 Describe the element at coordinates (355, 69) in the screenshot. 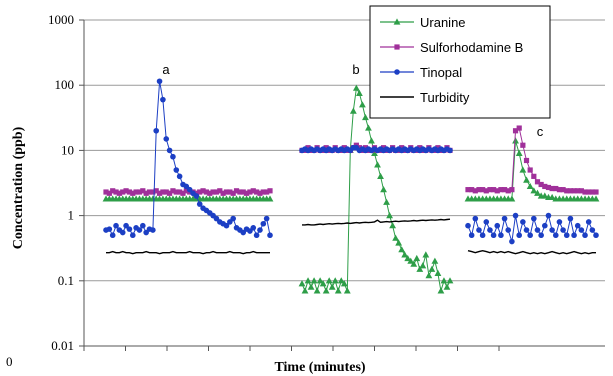

I see `annotation-label: b` at that location.